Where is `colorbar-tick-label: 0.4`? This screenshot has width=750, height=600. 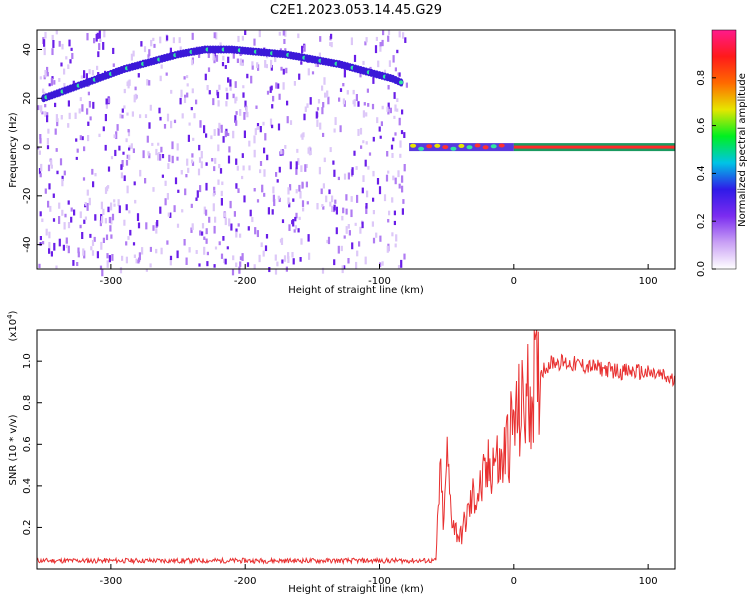 colorbar-tick-label: 0.4 is located at coordinates (701, 173).